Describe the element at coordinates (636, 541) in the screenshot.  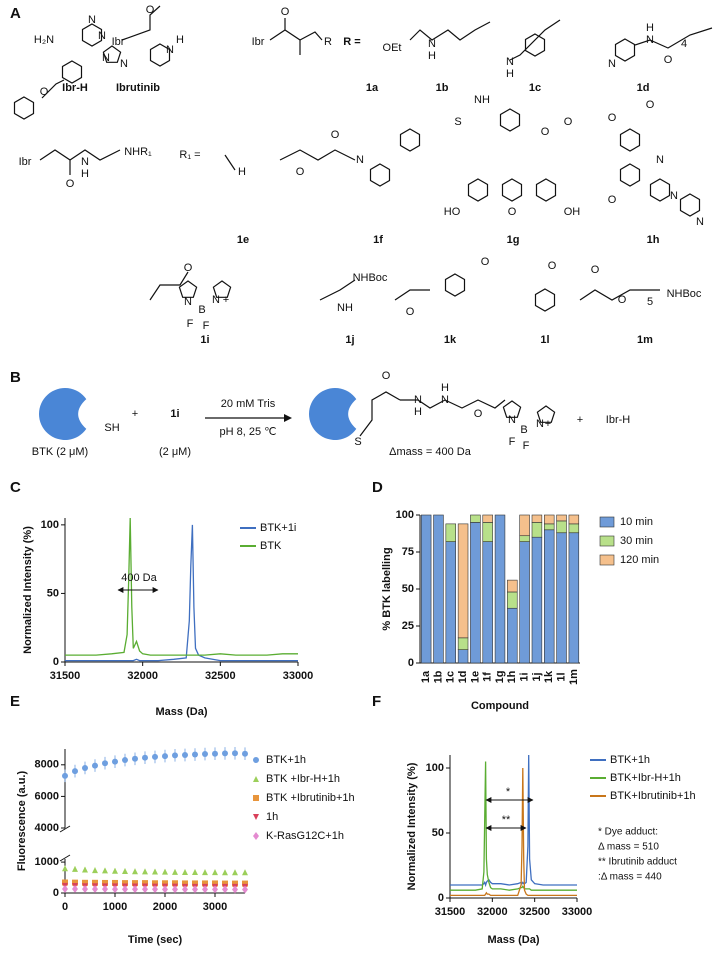
I see `legend-label: 30 min` at that location.